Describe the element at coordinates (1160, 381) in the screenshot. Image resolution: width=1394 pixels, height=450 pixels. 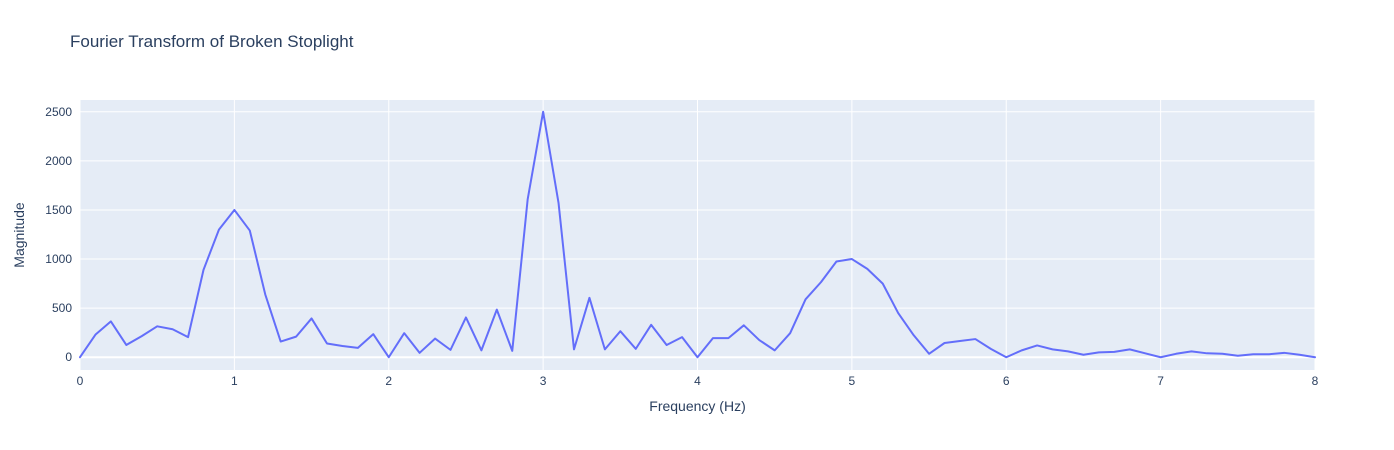
I see `x-tick-label: 7` at that location.